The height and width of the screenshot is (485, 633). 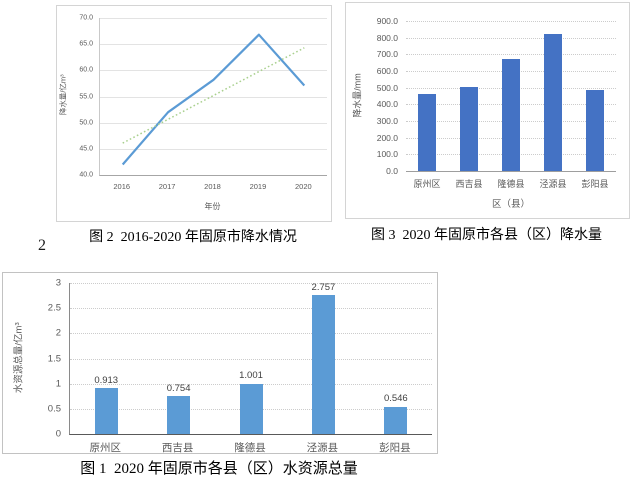 I want to click on figure-2-caption: 图 2 2016-2020 年固原市降水情况, so click(x=193, y=237).